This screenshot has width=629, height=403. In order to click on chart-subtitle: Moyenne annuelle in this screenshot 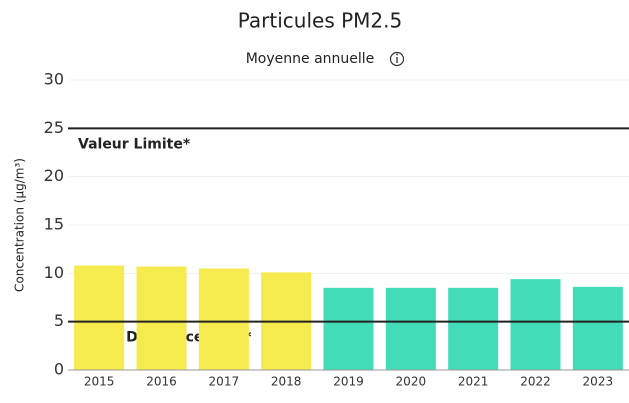, I will do `click(310, 59)`.